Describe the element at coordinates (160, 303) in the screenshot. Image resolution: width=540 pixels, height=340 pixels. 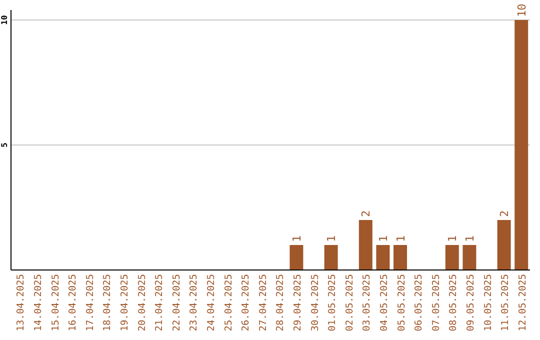
I see `x-tick-label: 21.04.2025` at that location.